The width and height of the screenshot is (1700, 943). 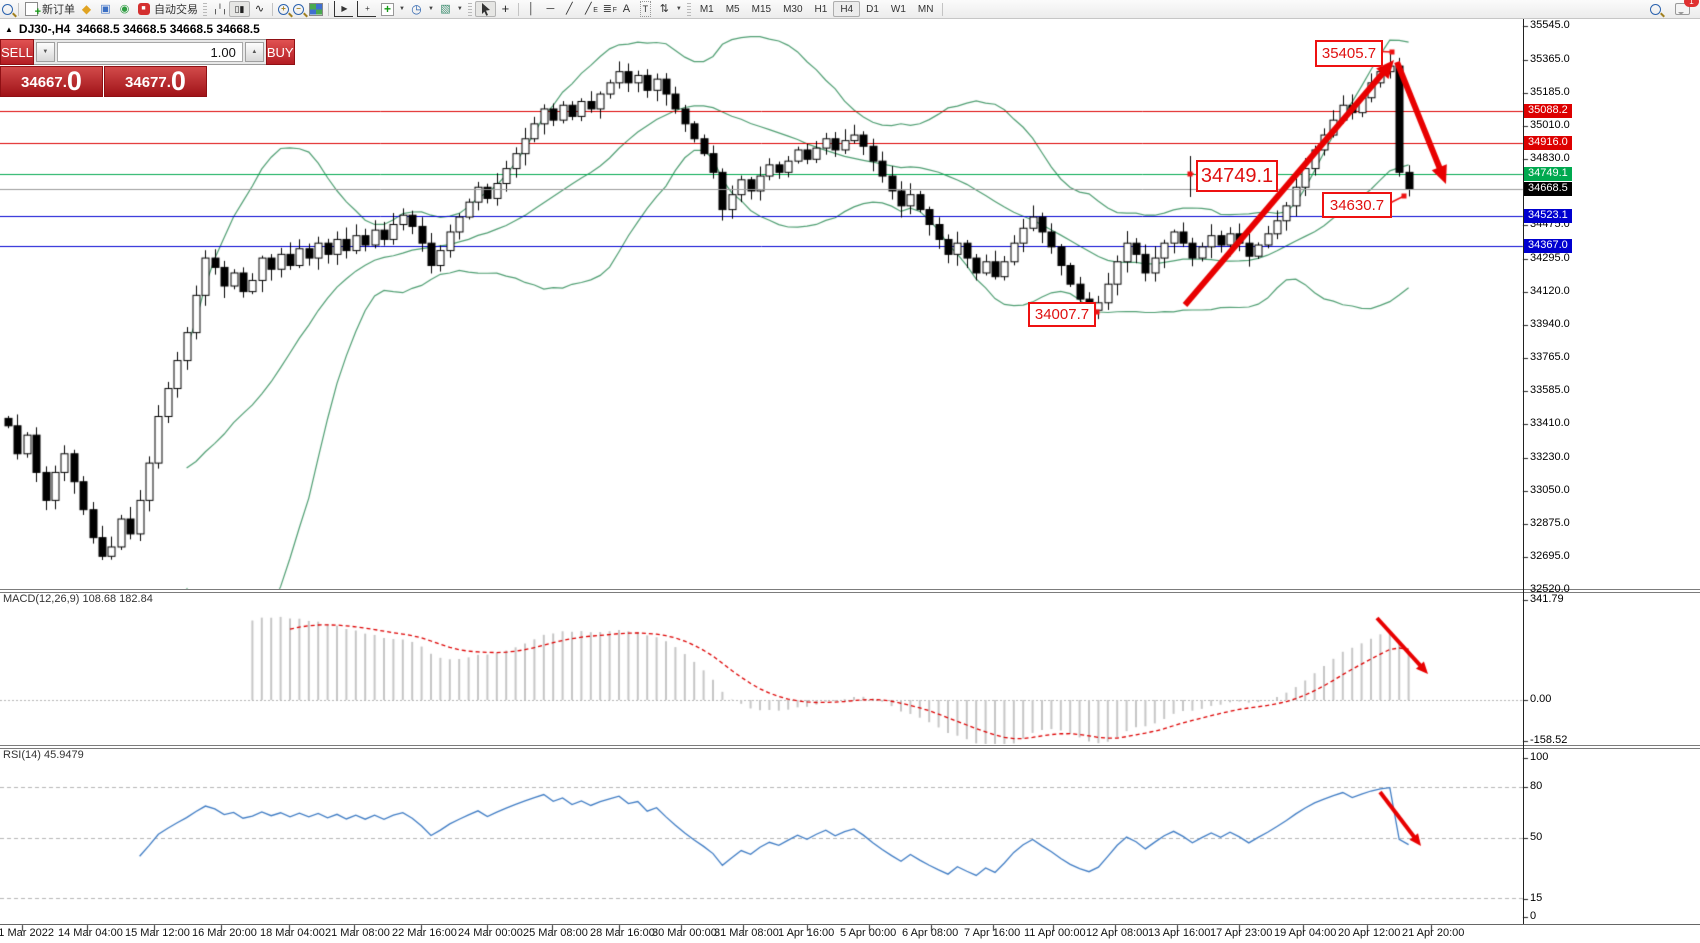 I want to click on sell-price-pips: 0, so click(x=74, y=81).